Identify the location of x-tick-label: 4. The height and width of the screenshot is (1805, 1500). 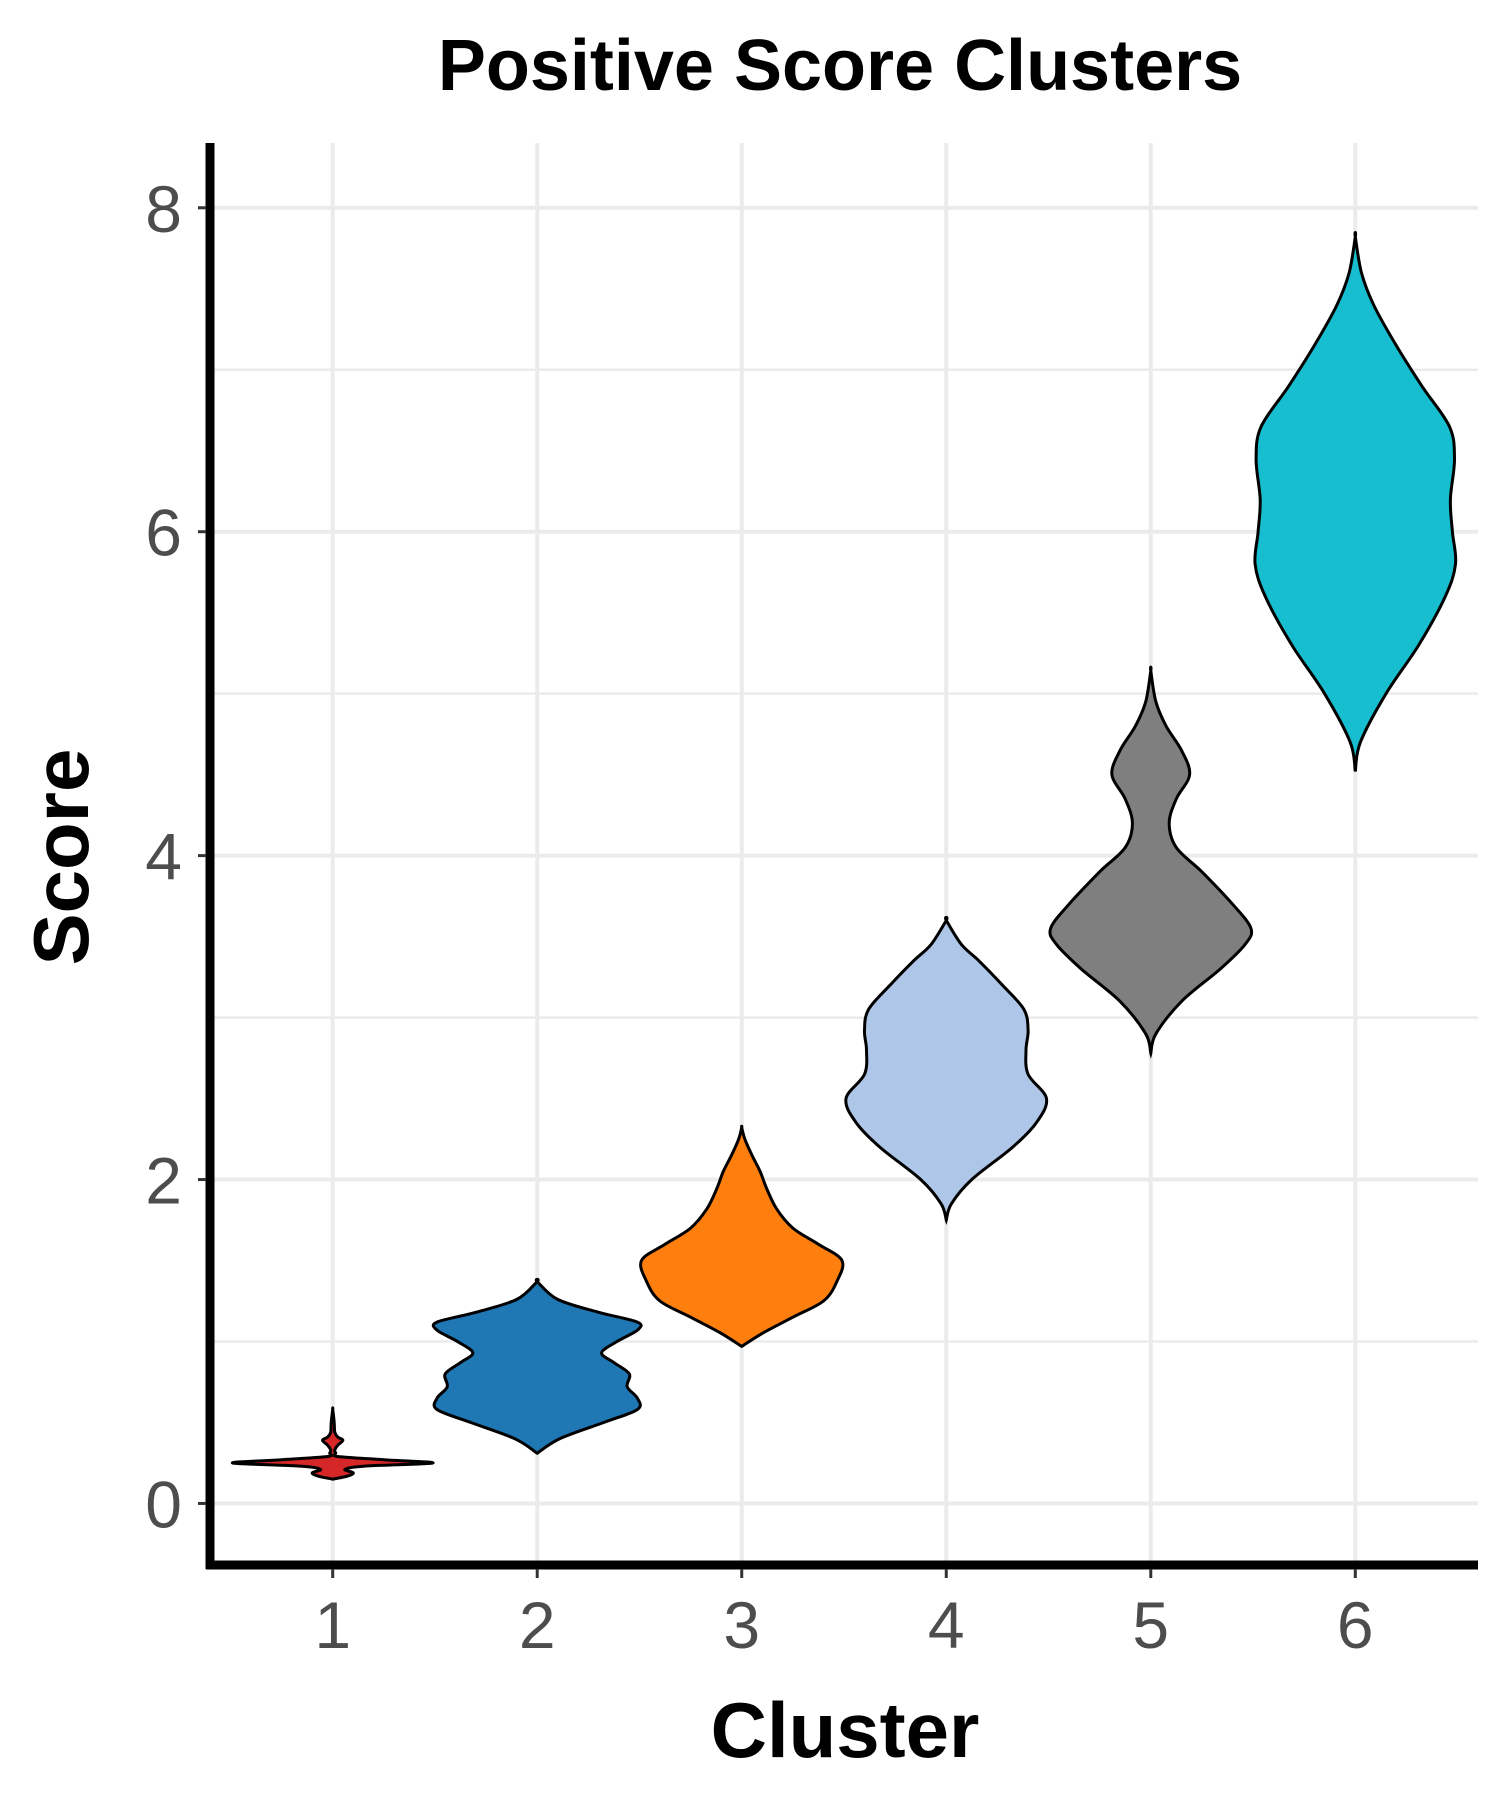
(946, 1625).